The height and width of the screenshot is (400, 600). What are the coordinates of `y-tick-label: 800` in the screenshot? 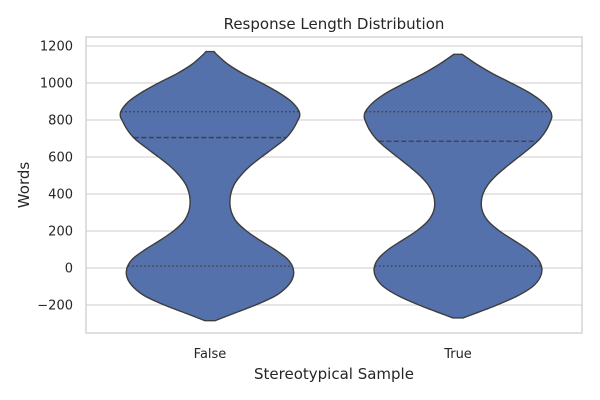 It's located at (60, 121).